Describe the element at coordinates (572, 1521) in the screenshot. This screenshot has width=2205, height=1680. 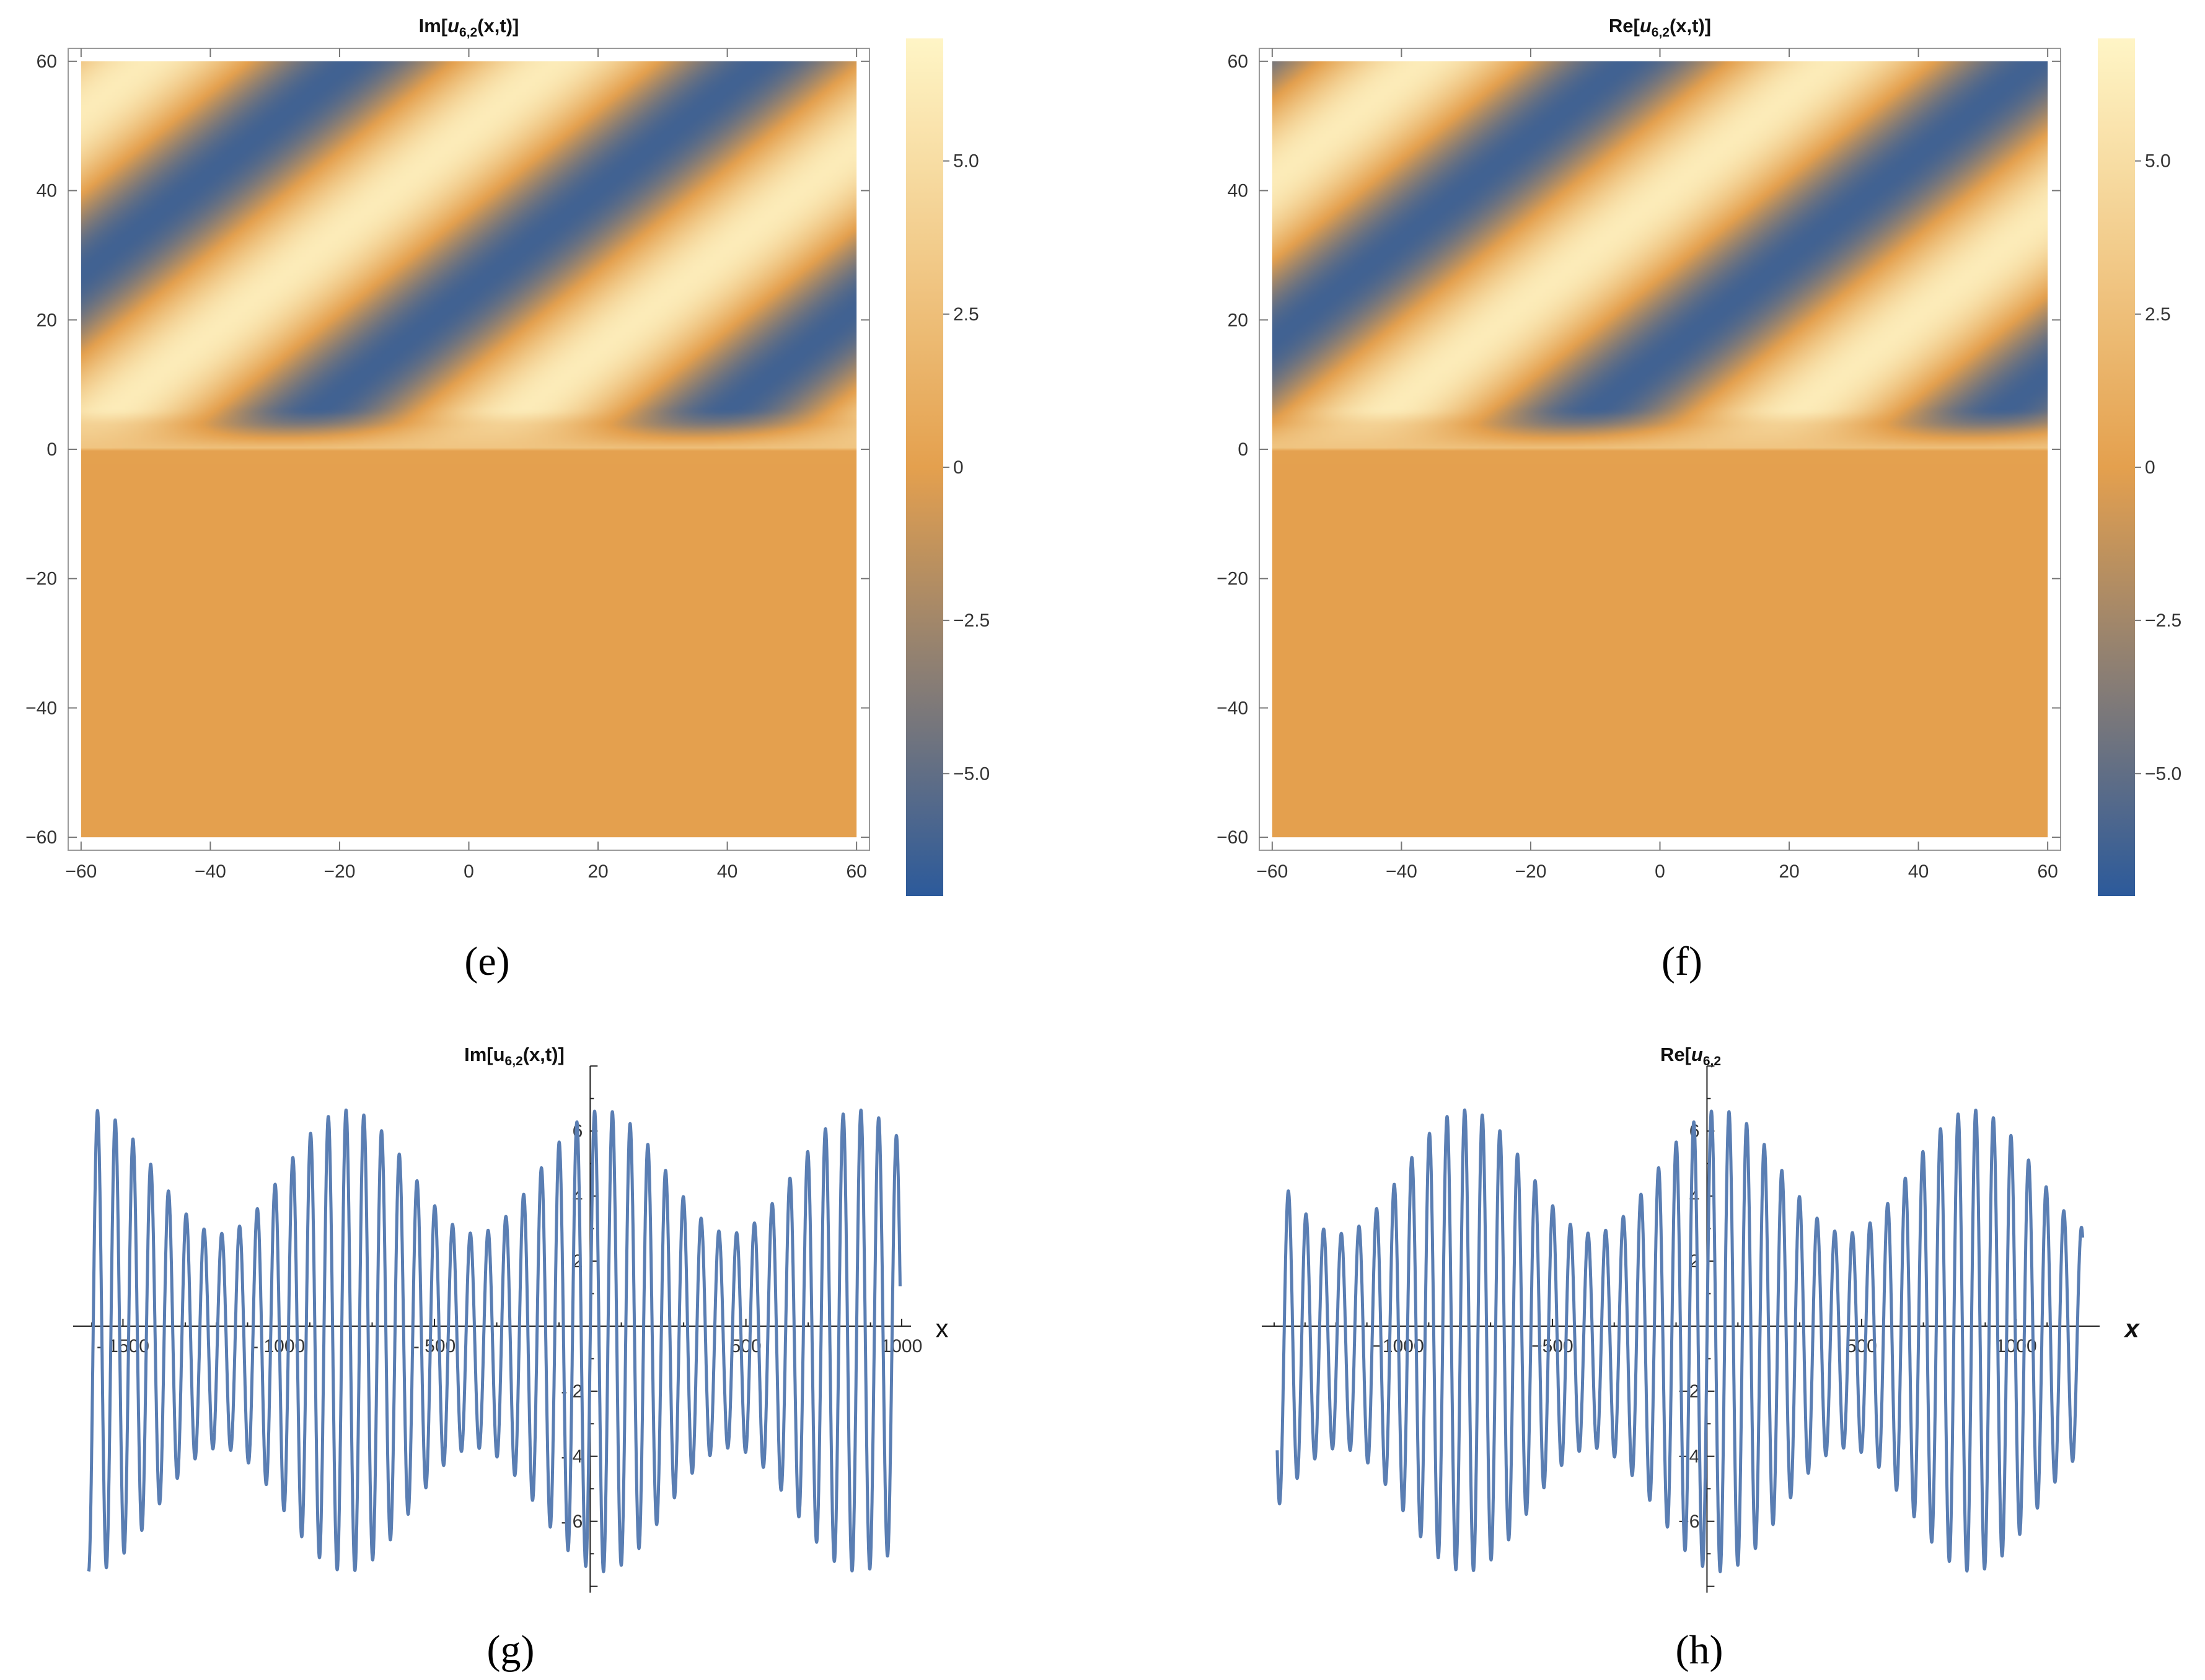
I see `y-tick-label: - 6` at that location.